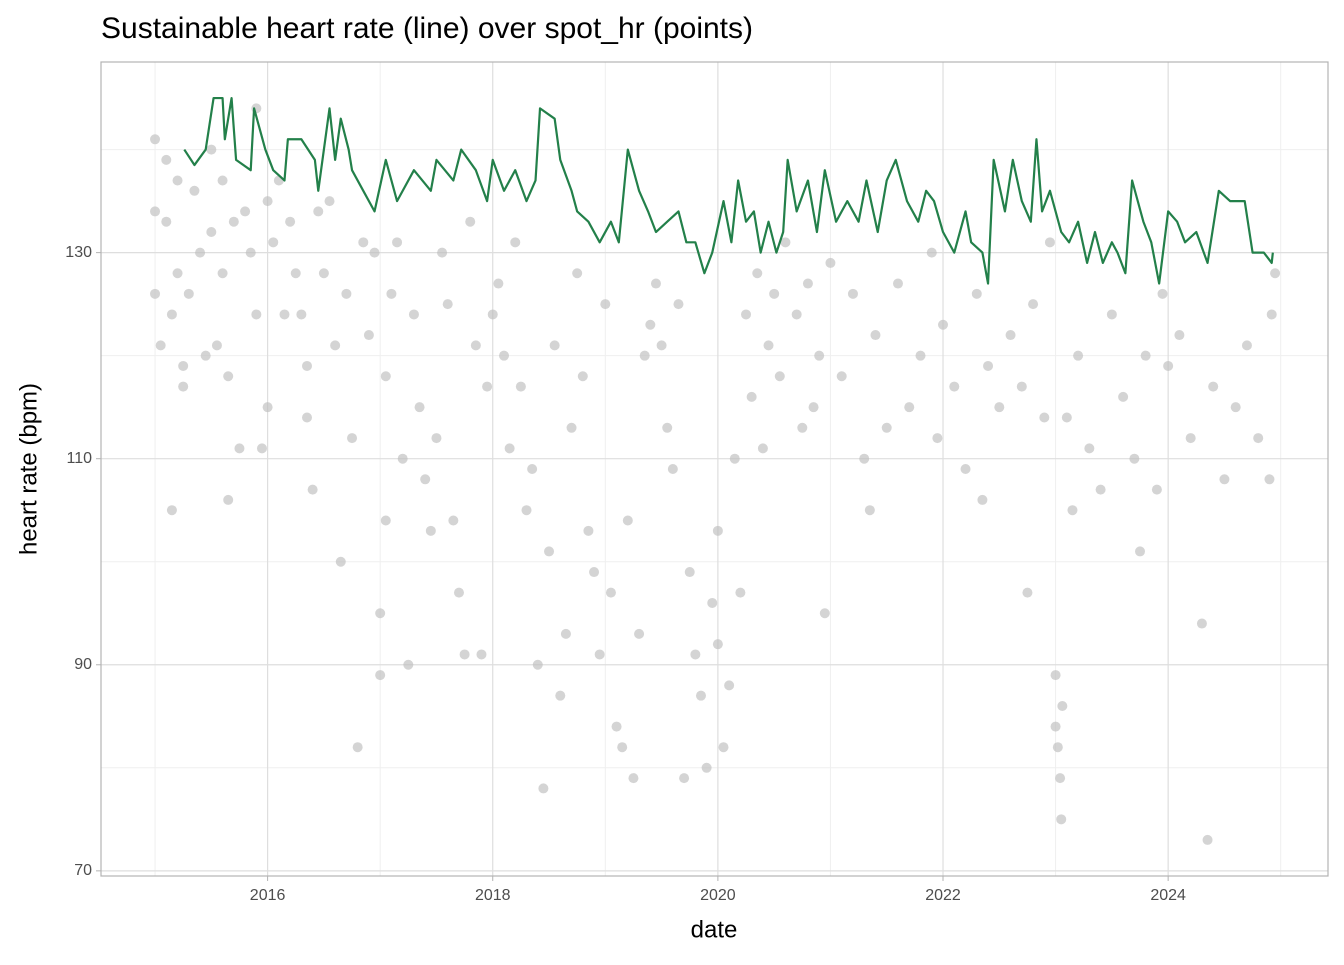  What do you see at coordinates (83, 870) in the screenshot?
I see `y-tick-label: 70` at bounding box center [83, 870].